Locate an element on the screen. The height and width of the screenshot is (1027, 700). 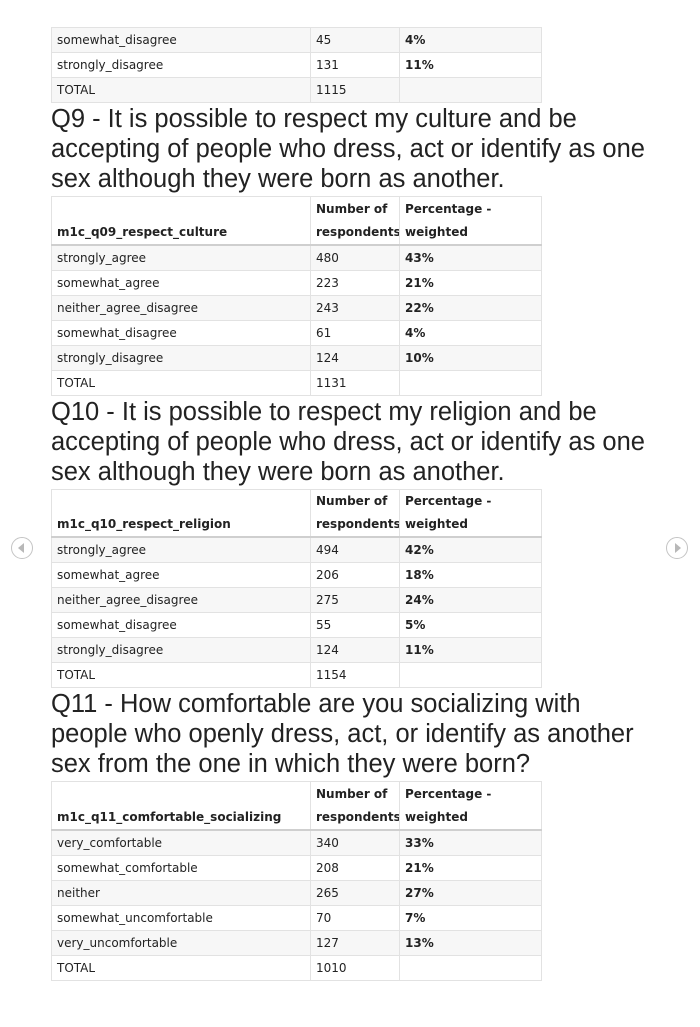
table-row: neither_agree_disagree 275 24% is located at coordinates (296, 600).